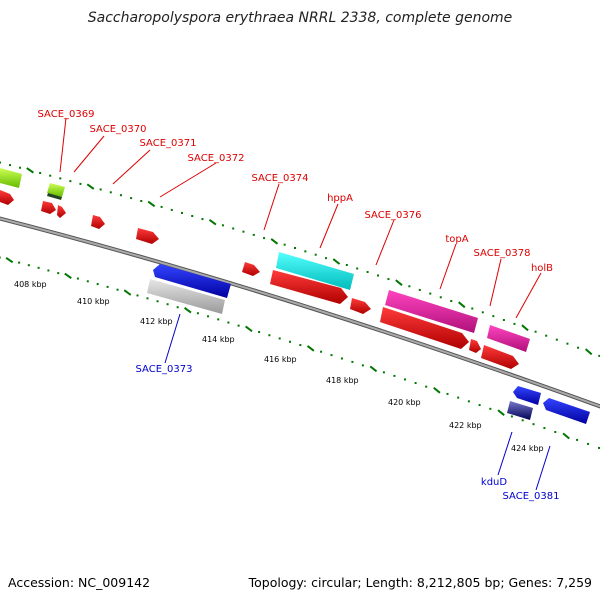 The width and height of the screenshot is (600, 600). Describe the element at coordinates (542, 268) in the screenshot. I see `label-holB: holB` at that location.